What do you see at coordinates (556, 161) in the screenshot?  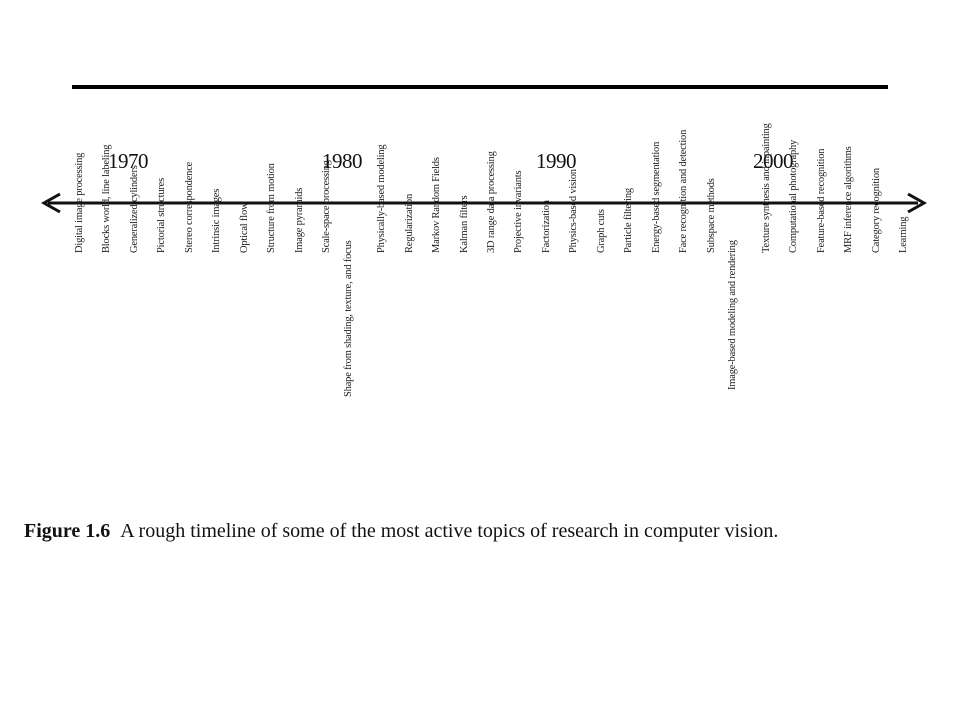 I see `year-label: 1990` at bounding box center [556, 161].